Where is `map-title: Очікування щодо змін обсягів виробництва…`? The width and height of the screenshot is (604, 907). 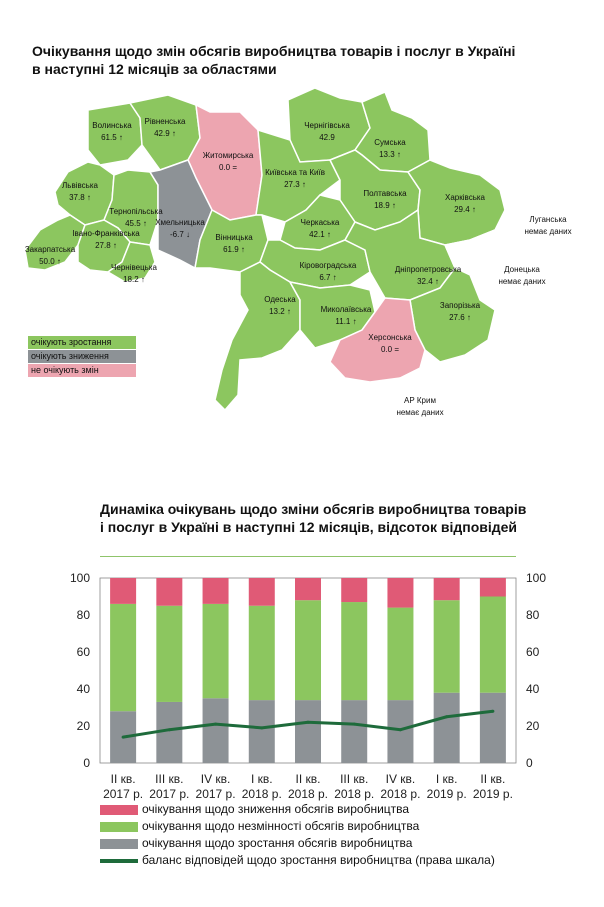
map-title: Очікування щодо змін обсягів виробництва… is located at coordinates (302, 60).